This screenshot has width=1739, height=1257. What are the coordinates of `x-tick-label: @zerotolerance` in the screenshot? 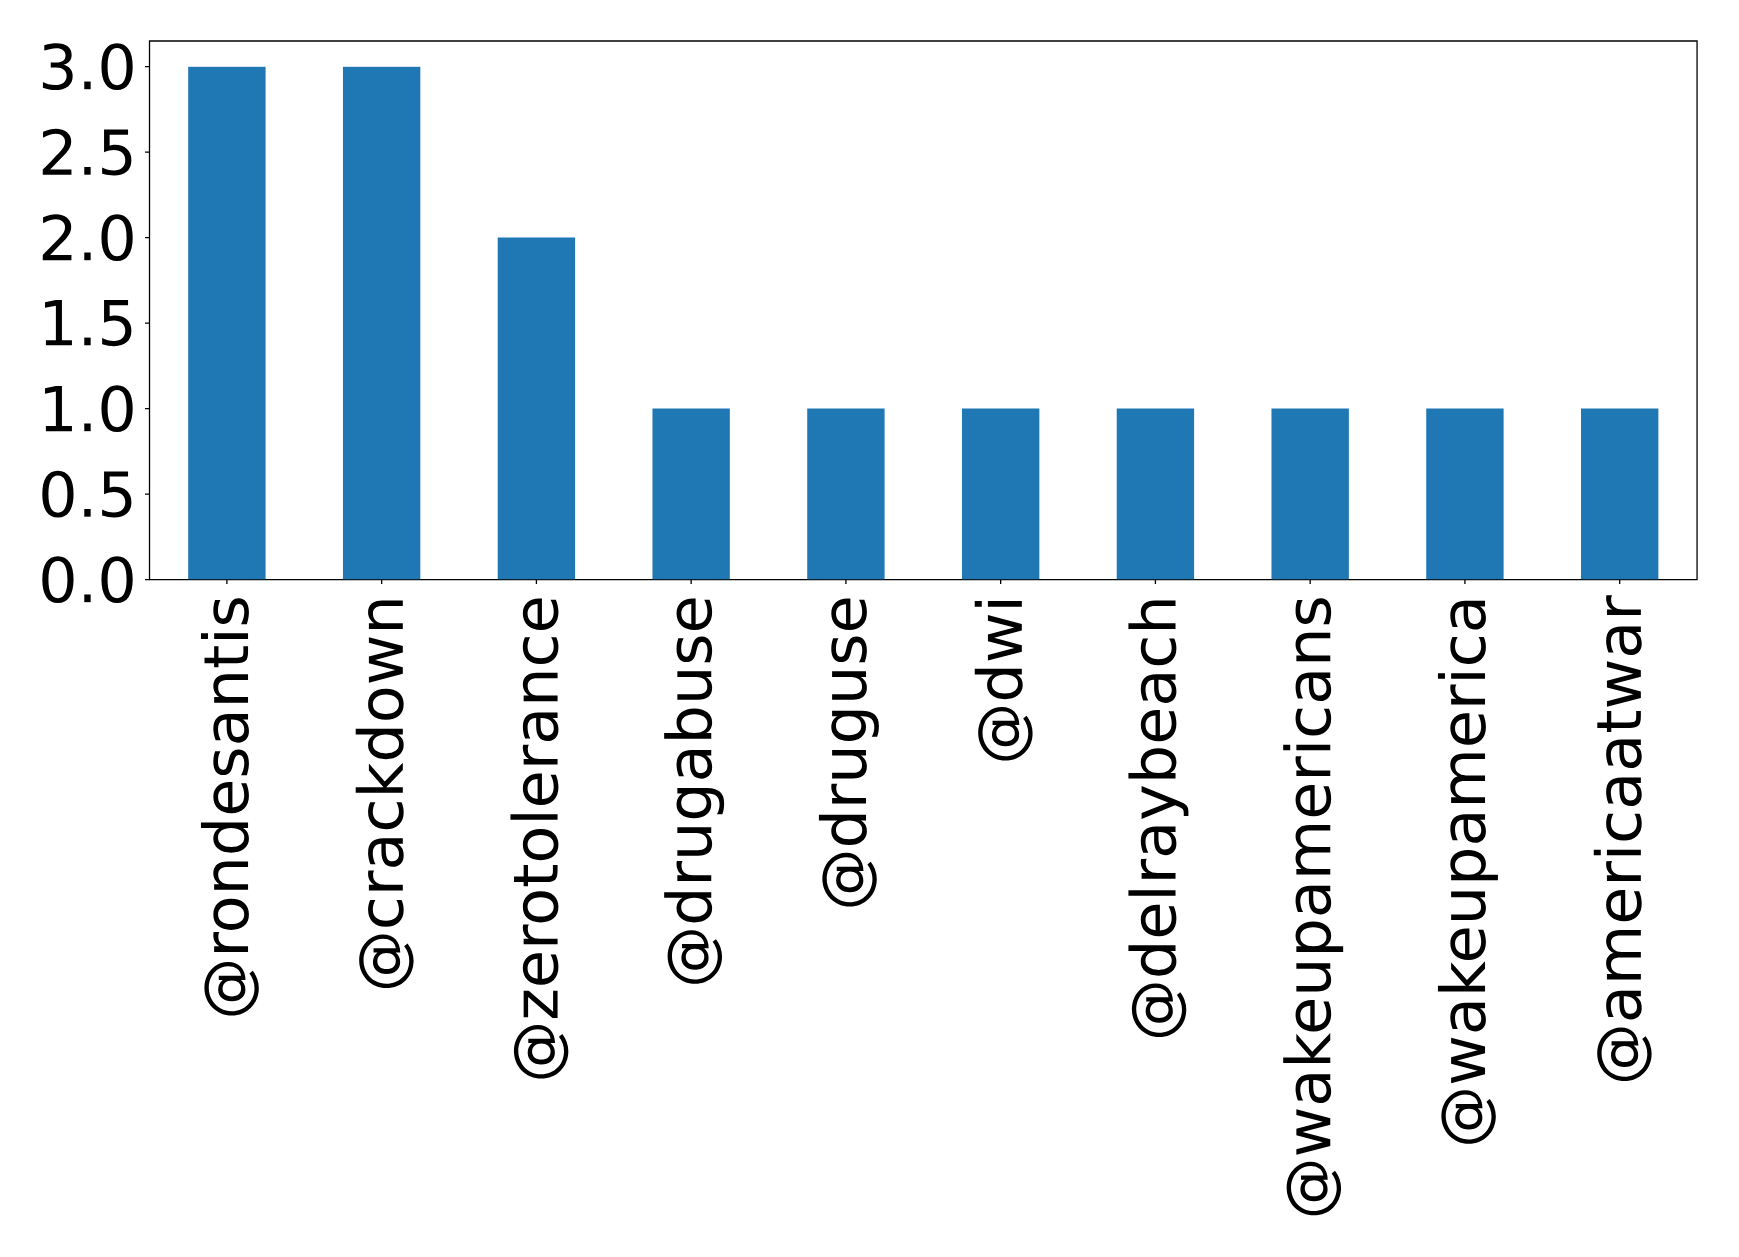 It's located at (539, 838).